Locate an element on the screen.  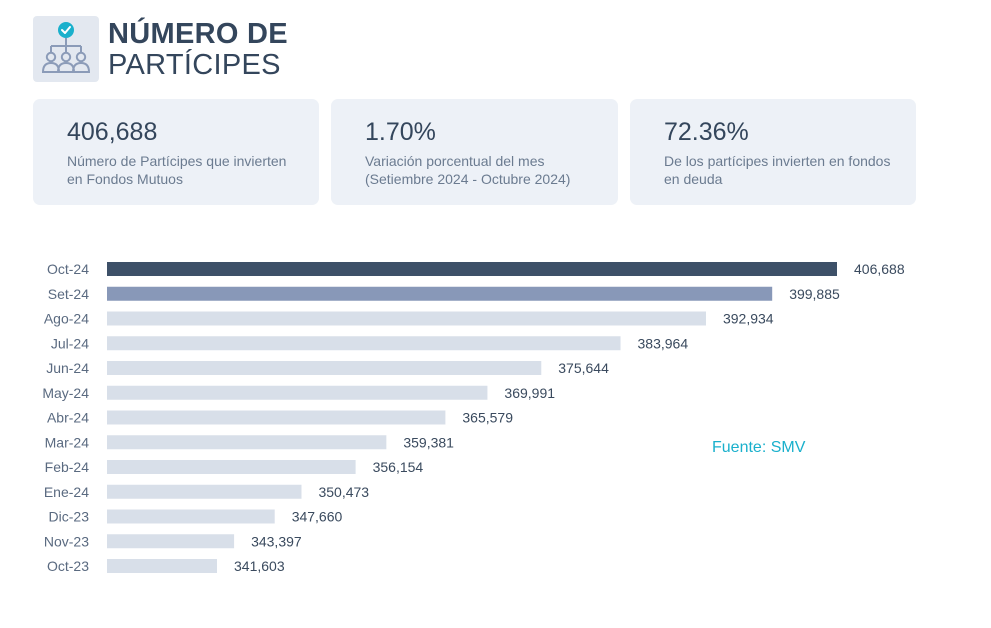
stat-description-line: Número de Partícipes que invierten is located at coordinates (177, 161).